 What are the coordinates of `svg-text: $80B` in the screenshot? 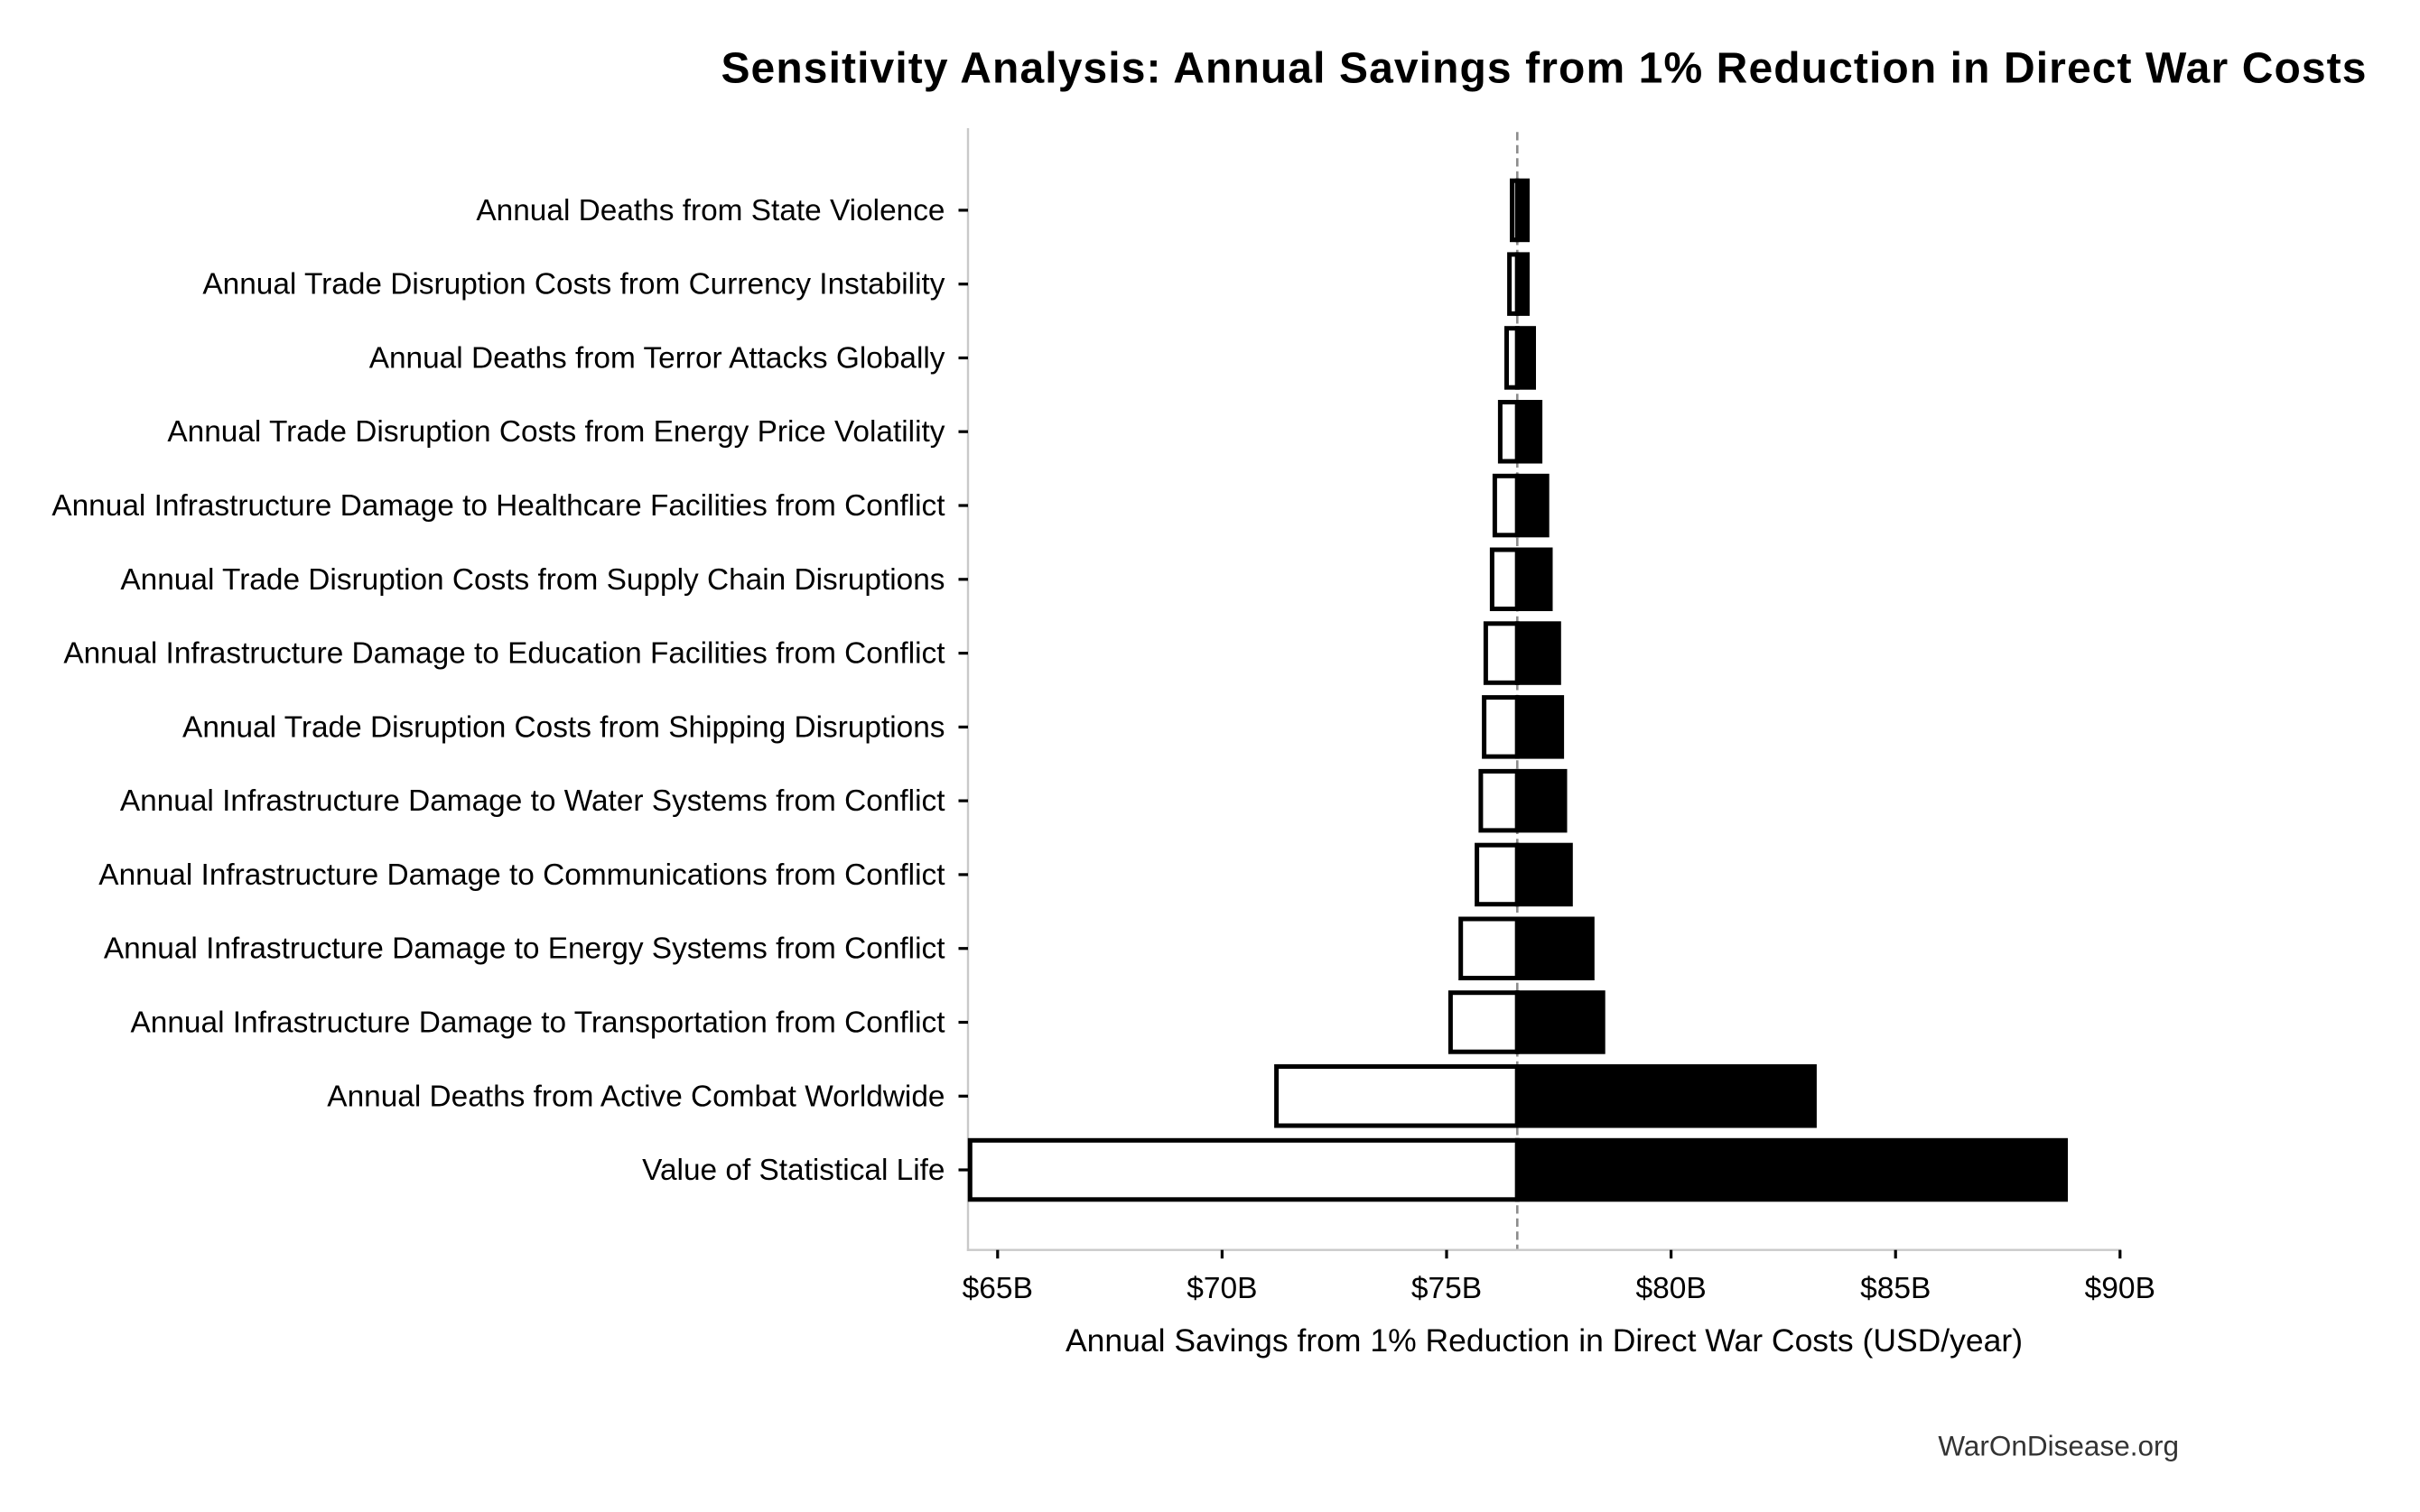 It's located at (1671, 1288).